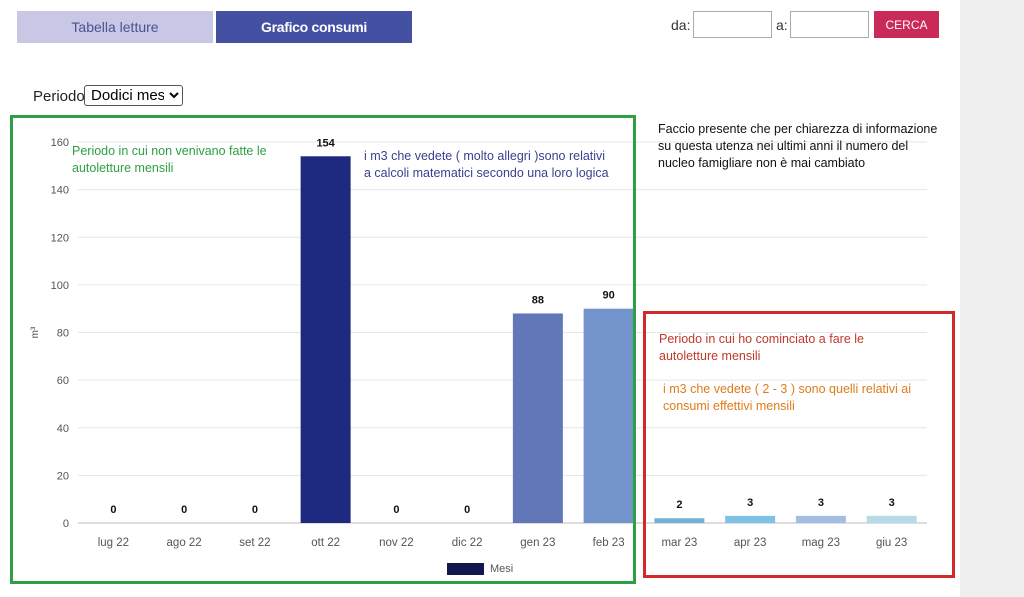 The height and width of the screenshot is (597, 1024). I want to click on bar-value-label: 154, so click(325, 143).